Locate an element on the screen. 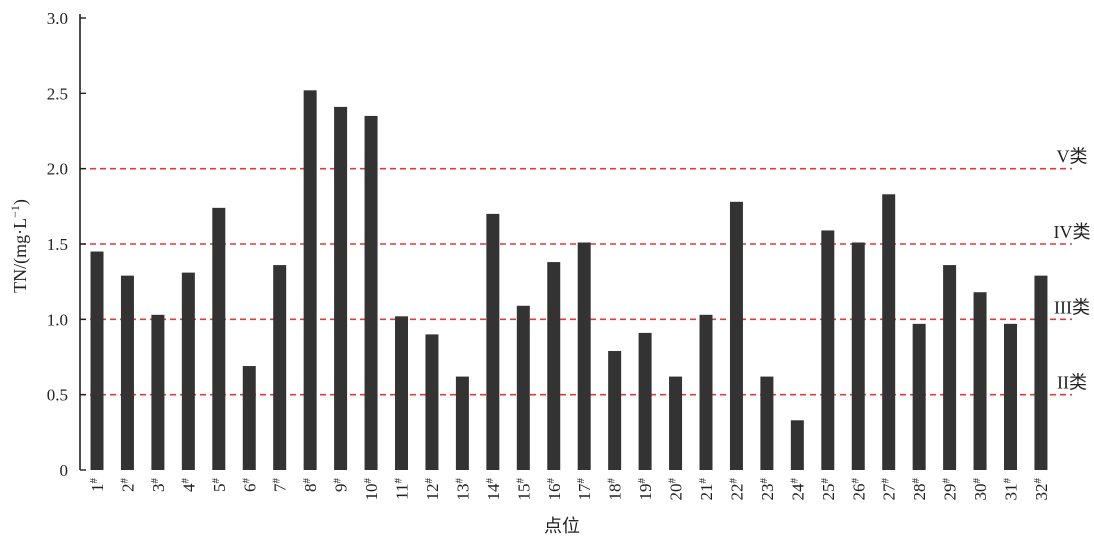 The height and width of the screenshot is (542, 1094). y-tick-label: 2.5 is located at coordinates (57, 93).